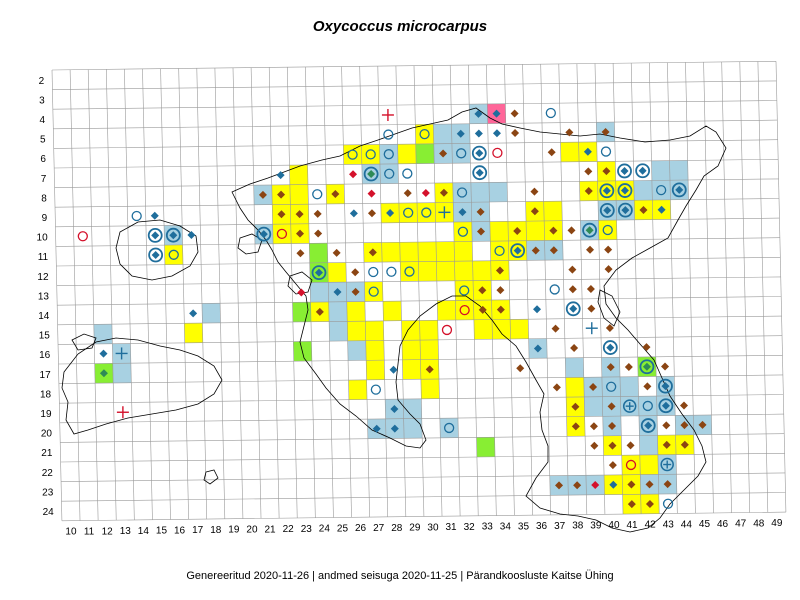 This screenshot has height=600, width=800. What do you see at coordinates (486, 447) in the screenshot?
I see `grid-cell-green` at bounding box center [486, 447].